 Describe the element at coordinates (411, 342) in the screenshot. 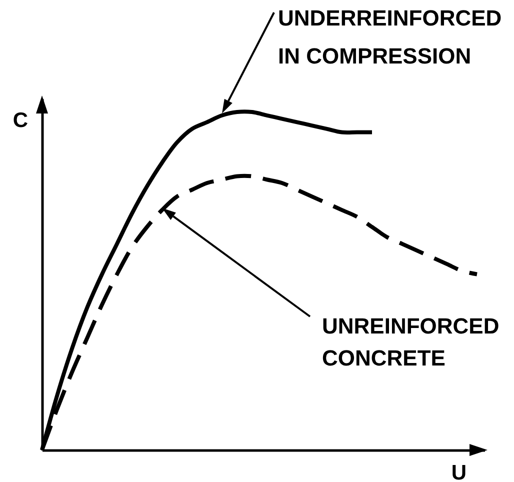

I see `text: UNREINFORCED CONCRETE` at that location.